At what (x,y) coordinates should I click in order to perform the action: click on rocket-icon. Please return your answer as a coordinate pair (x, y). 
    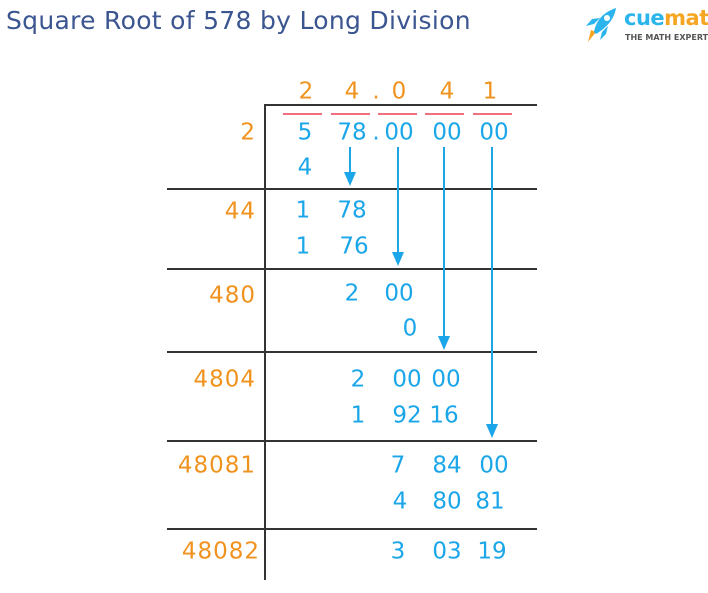
    Looking at the image, I should click on (601, 25).